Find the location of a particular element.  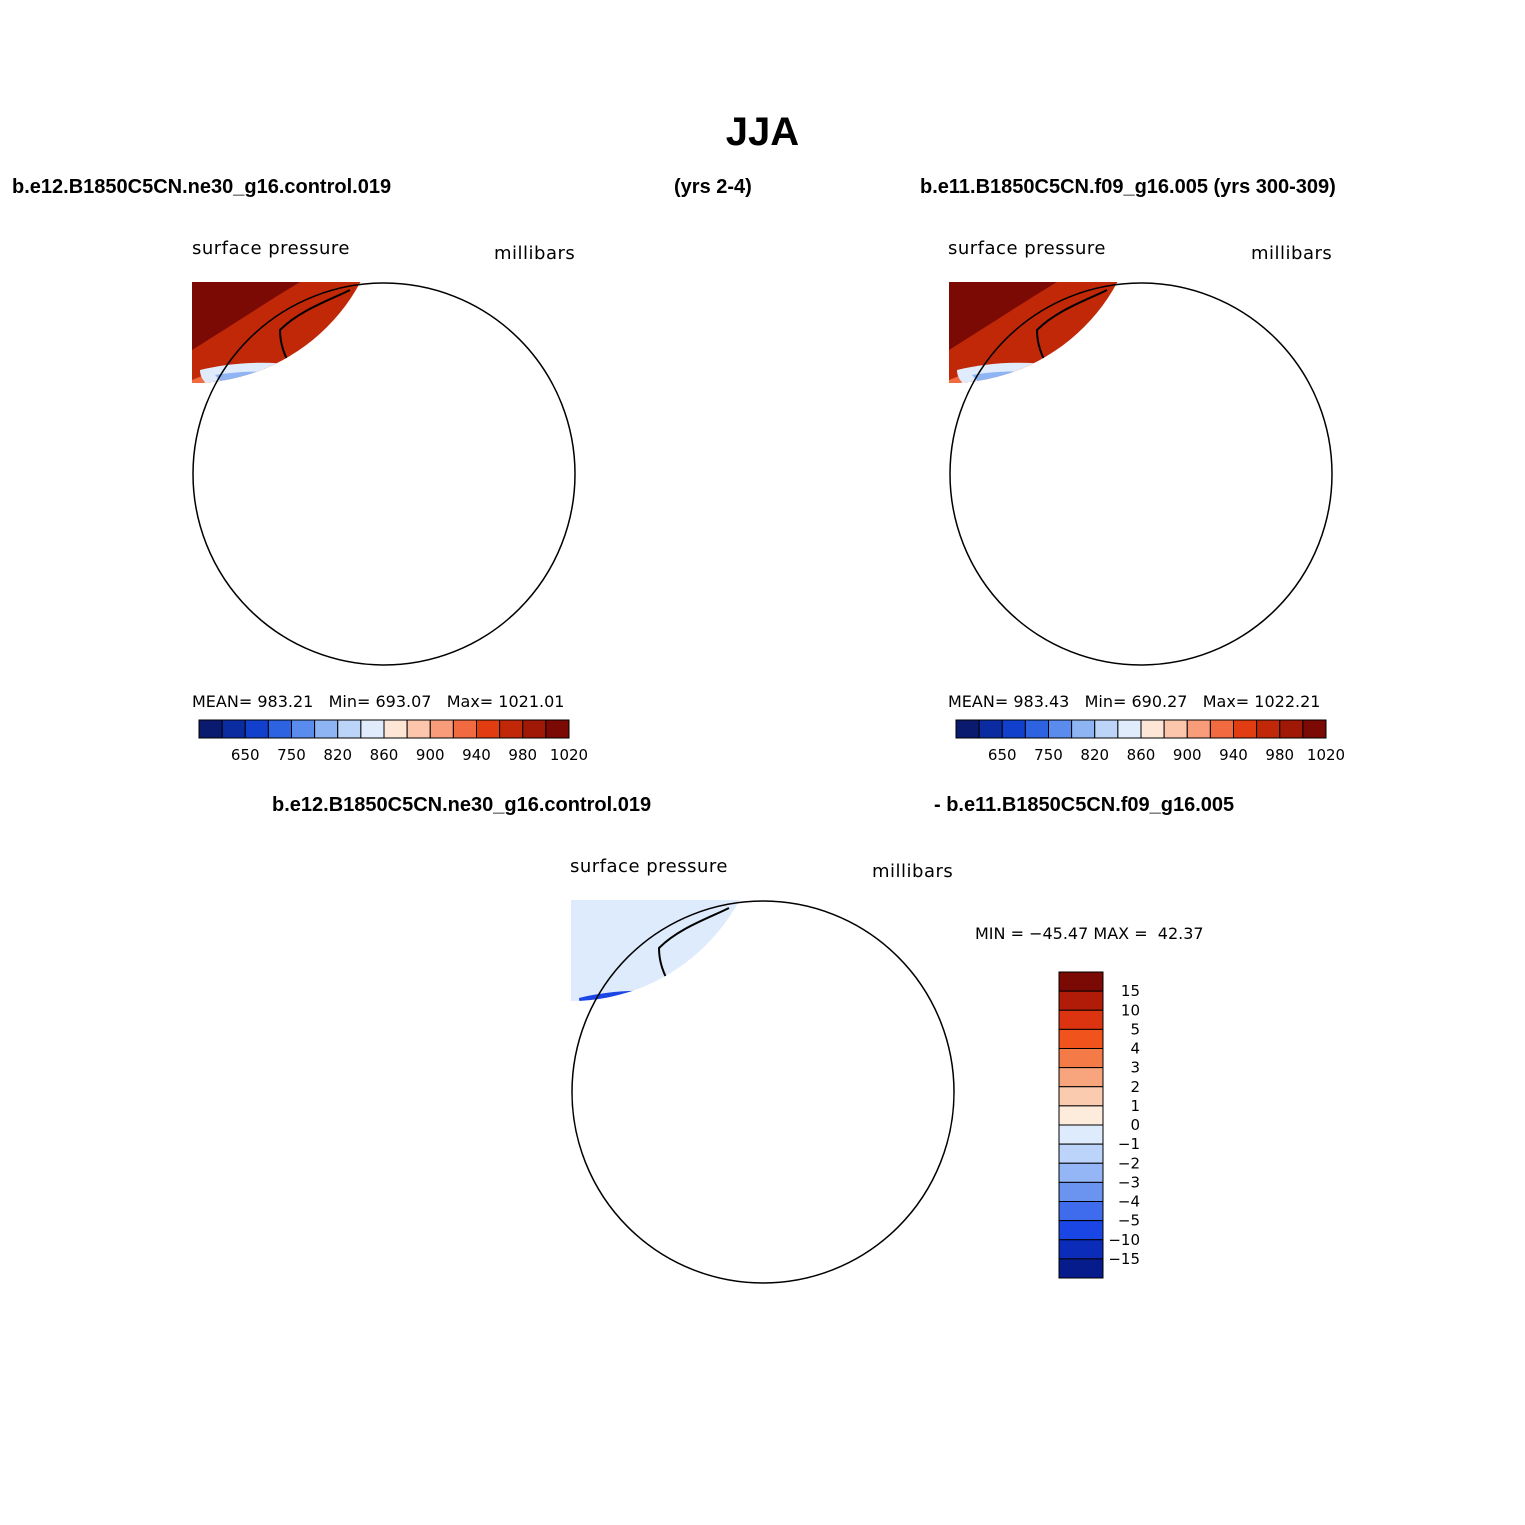

panel1-polar-map is located at coordinates (384, 474).